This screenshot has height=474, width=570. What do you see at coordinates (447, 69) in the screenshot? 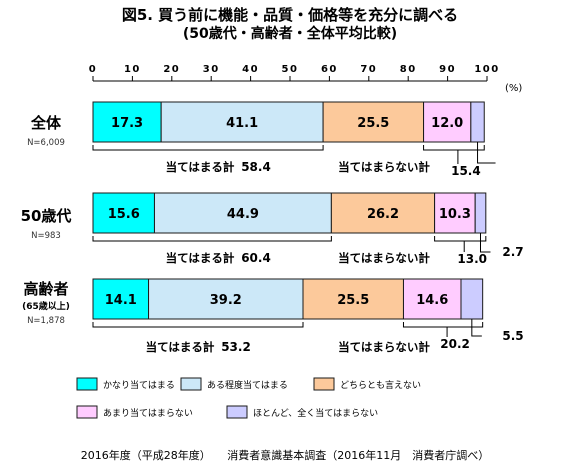
I see `x-tick-label: 90` at bounding box center [447, 69].